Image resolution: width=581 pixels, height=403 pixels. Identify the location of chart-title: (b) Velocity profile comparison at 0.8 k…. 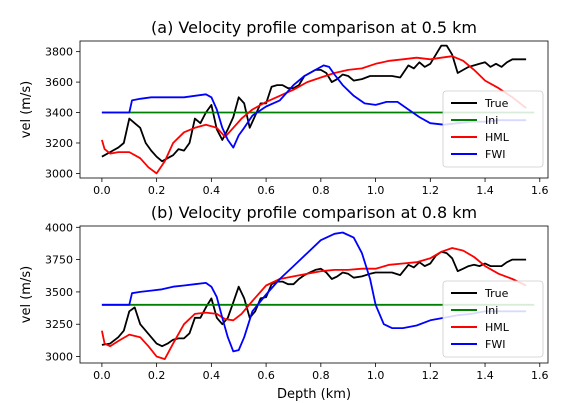
(314, 212).